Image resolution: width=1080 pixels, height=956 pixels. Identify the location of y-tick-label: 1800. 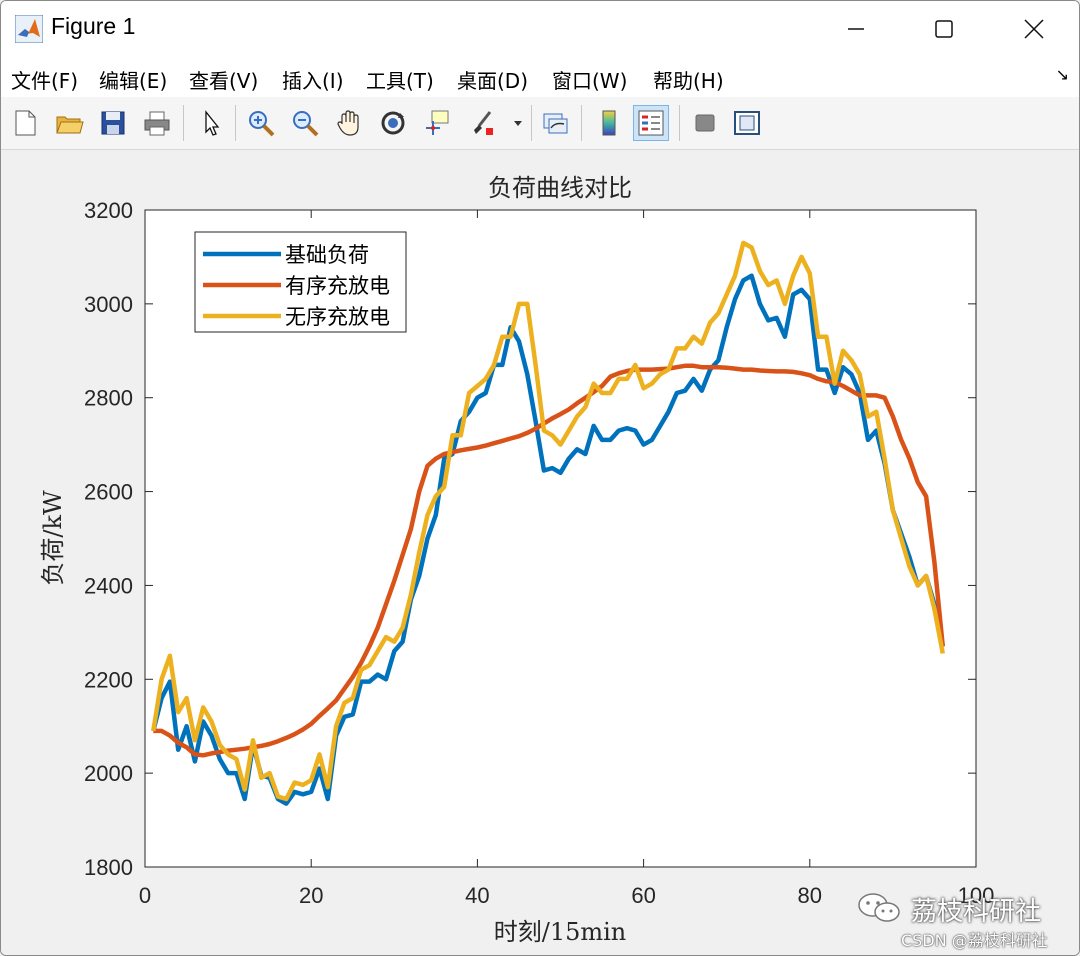
(108, 867).